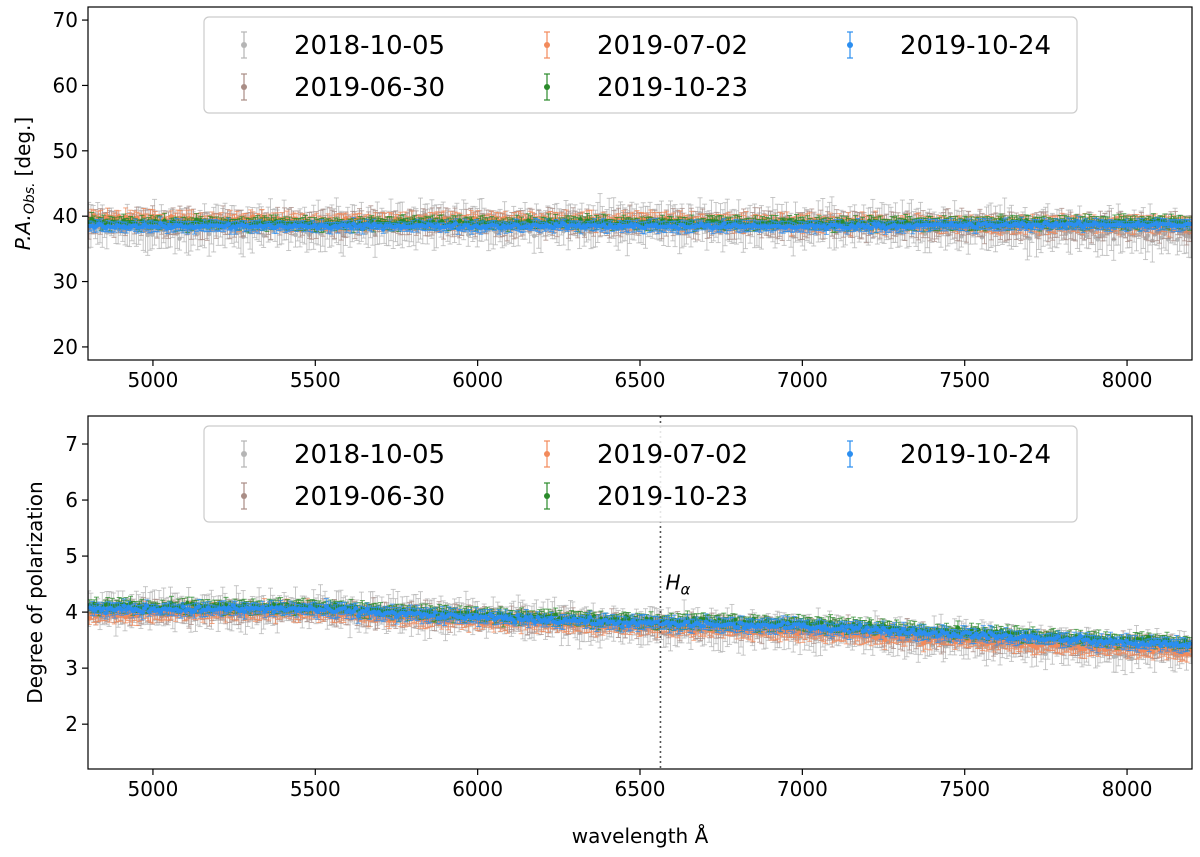  Describe the element at coordinates (640, 228) in the screenshot. I see `plot-area` at that location.